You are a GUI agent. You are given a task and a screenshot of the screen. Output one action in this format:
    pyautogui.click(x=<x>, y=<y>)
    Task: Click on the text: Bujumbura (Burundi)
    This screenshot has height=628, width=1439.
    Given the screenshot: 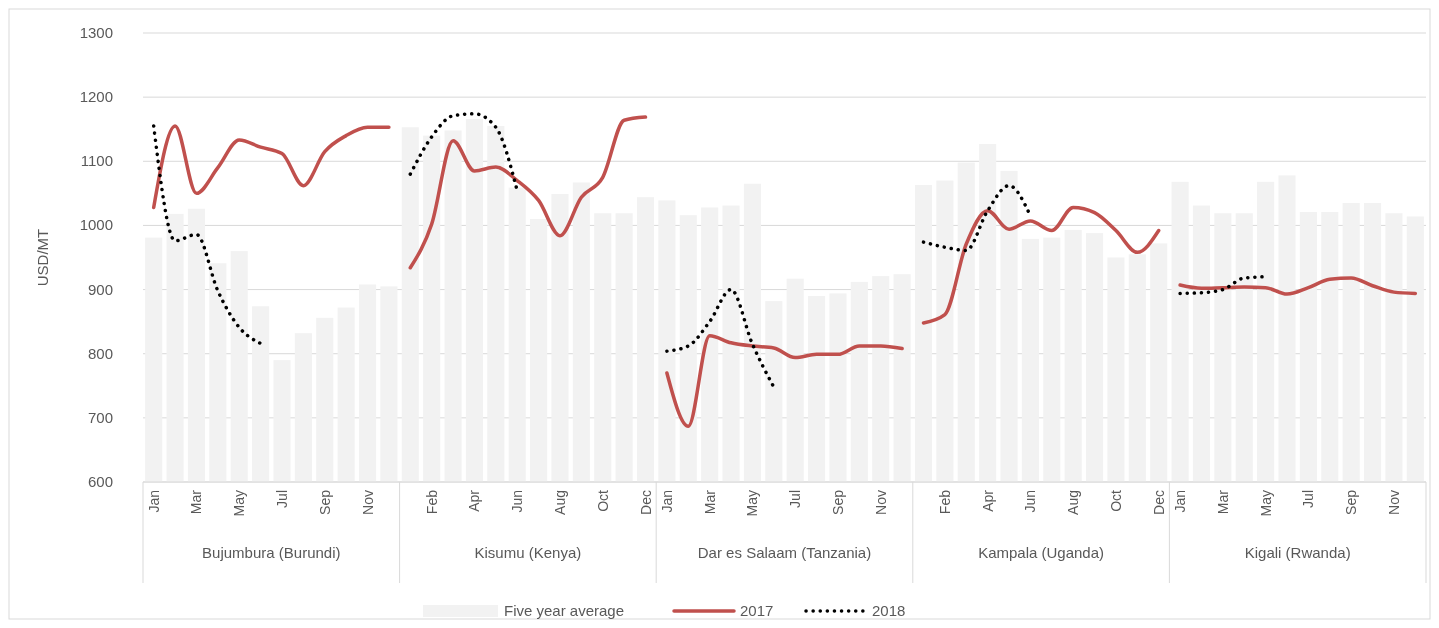 What is the action you would take?
    pyautogui.click(x=271, y=552)
    